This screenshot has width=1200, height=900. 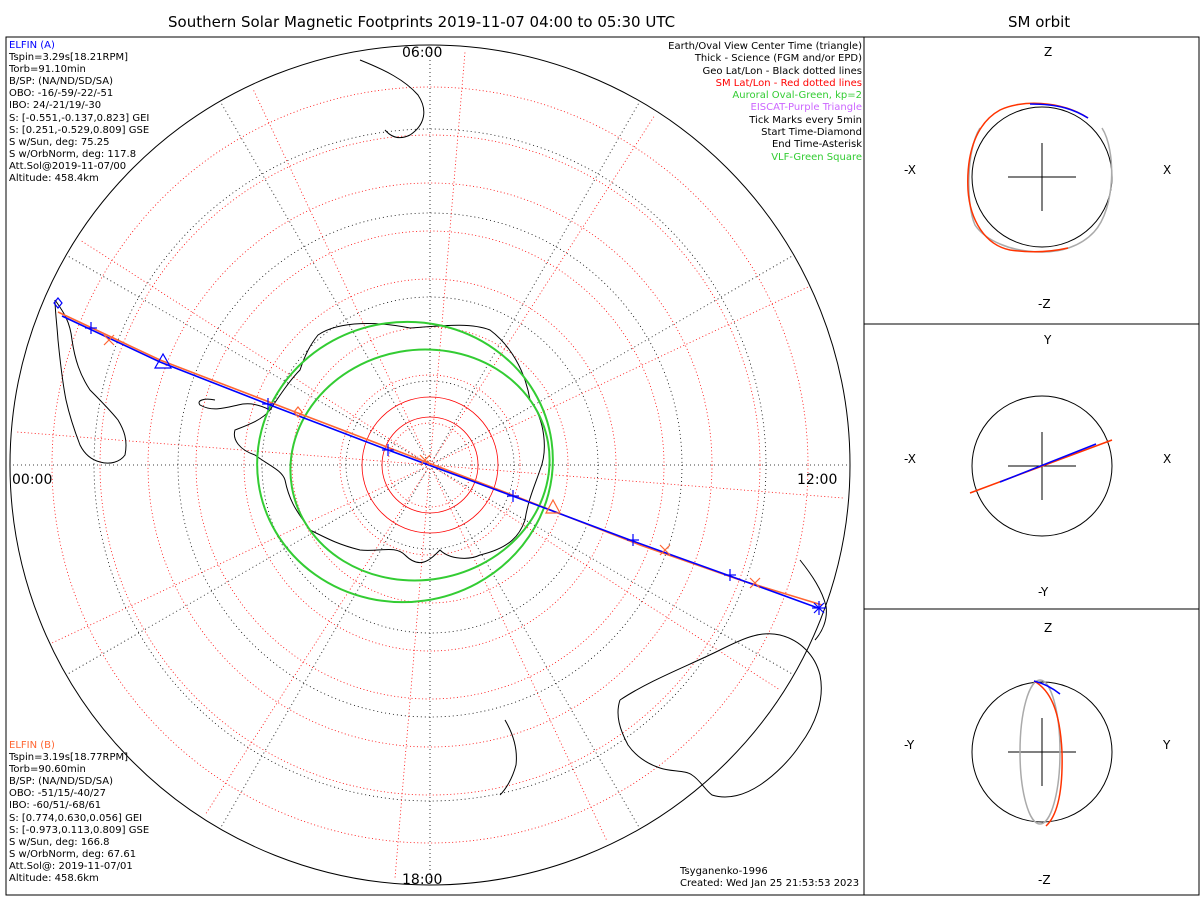 What do you see at coordinates (68, 166) in the screenshot?
I see `elfin-a-line: Att.Sol@2019-11-07/00` at bounding box center [68, 166].